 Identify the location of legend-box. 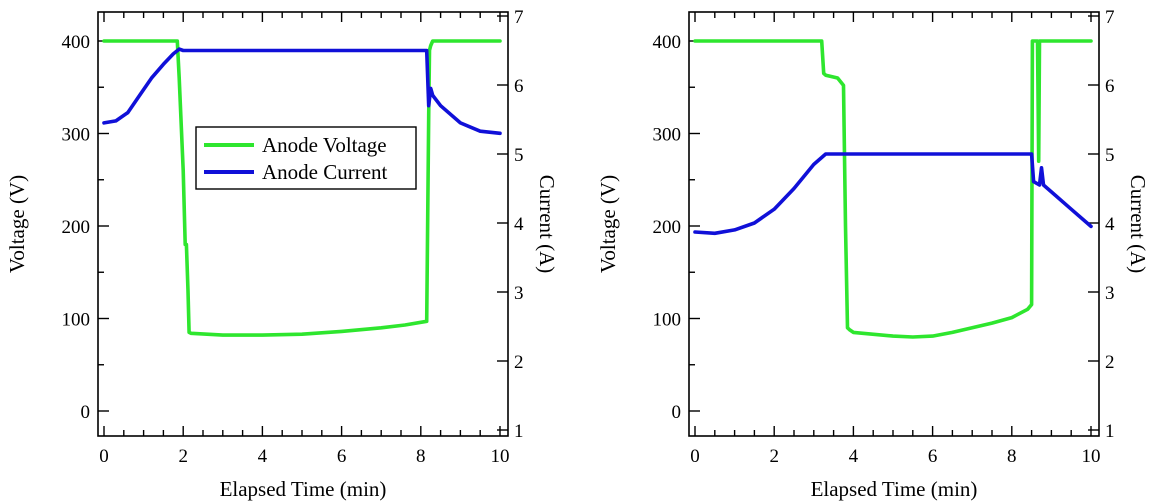
(306, 158).